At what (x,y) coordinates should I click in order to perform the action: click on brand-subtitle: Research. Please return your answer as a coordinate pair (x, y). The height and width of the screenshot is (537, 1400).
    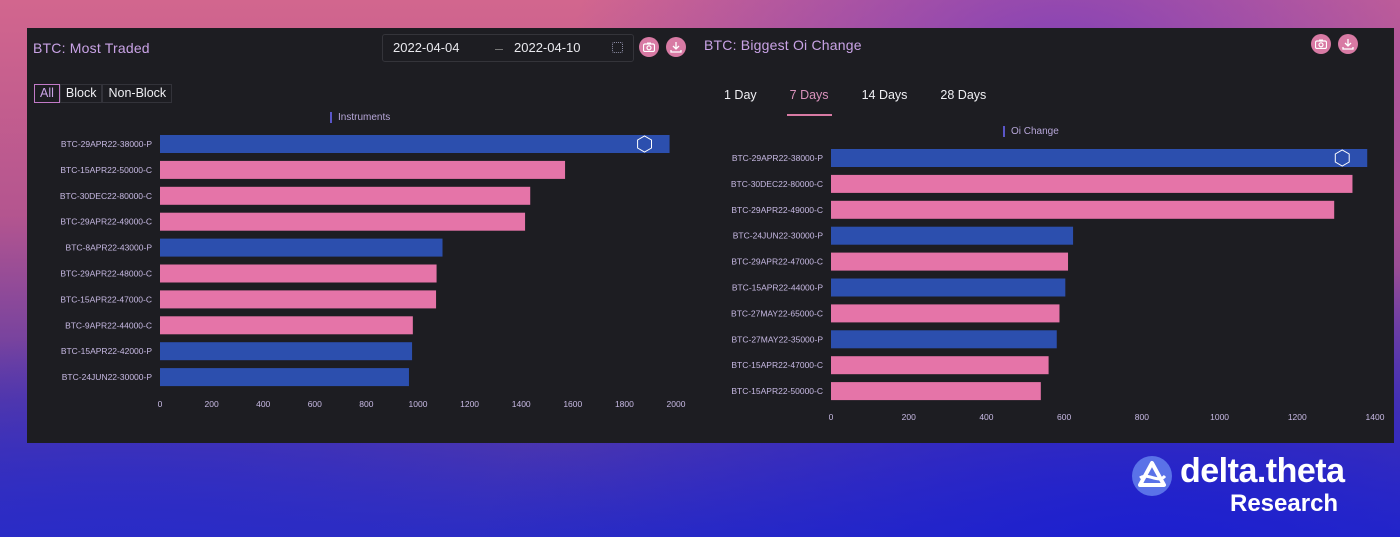
    Looking at the image, I should click on (1284, 503).